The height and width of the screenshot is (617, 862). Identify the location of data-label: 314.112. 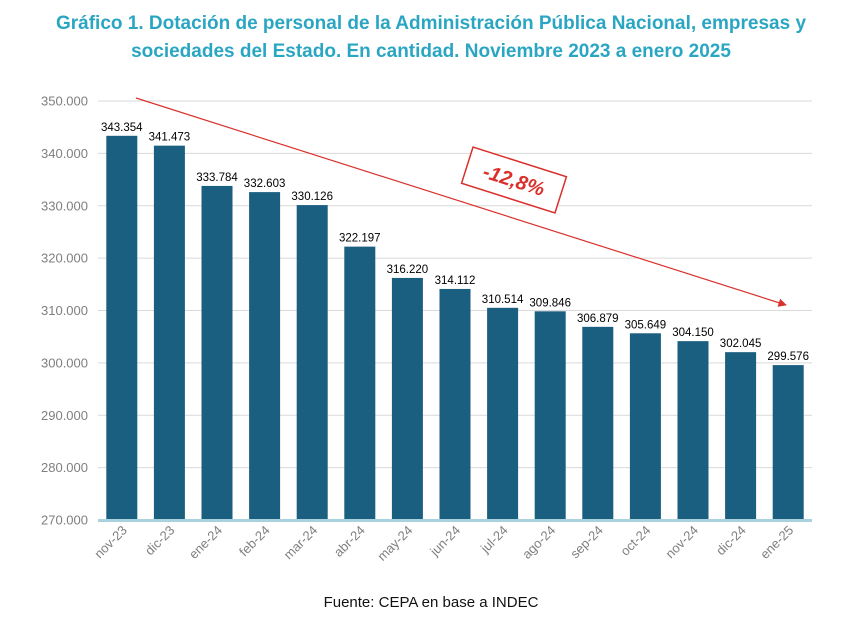
(455, 281).